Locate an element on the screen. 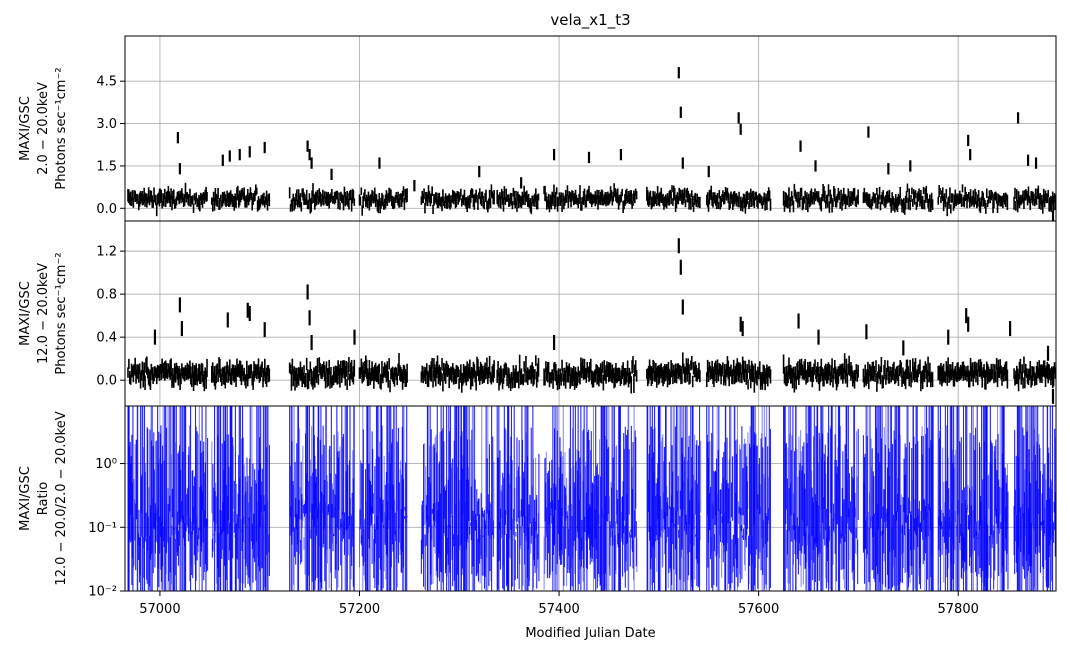 The width and height of the screenshot is (1070, 655). y-tick-label: 1.5 is located at coordinates (106, 166).